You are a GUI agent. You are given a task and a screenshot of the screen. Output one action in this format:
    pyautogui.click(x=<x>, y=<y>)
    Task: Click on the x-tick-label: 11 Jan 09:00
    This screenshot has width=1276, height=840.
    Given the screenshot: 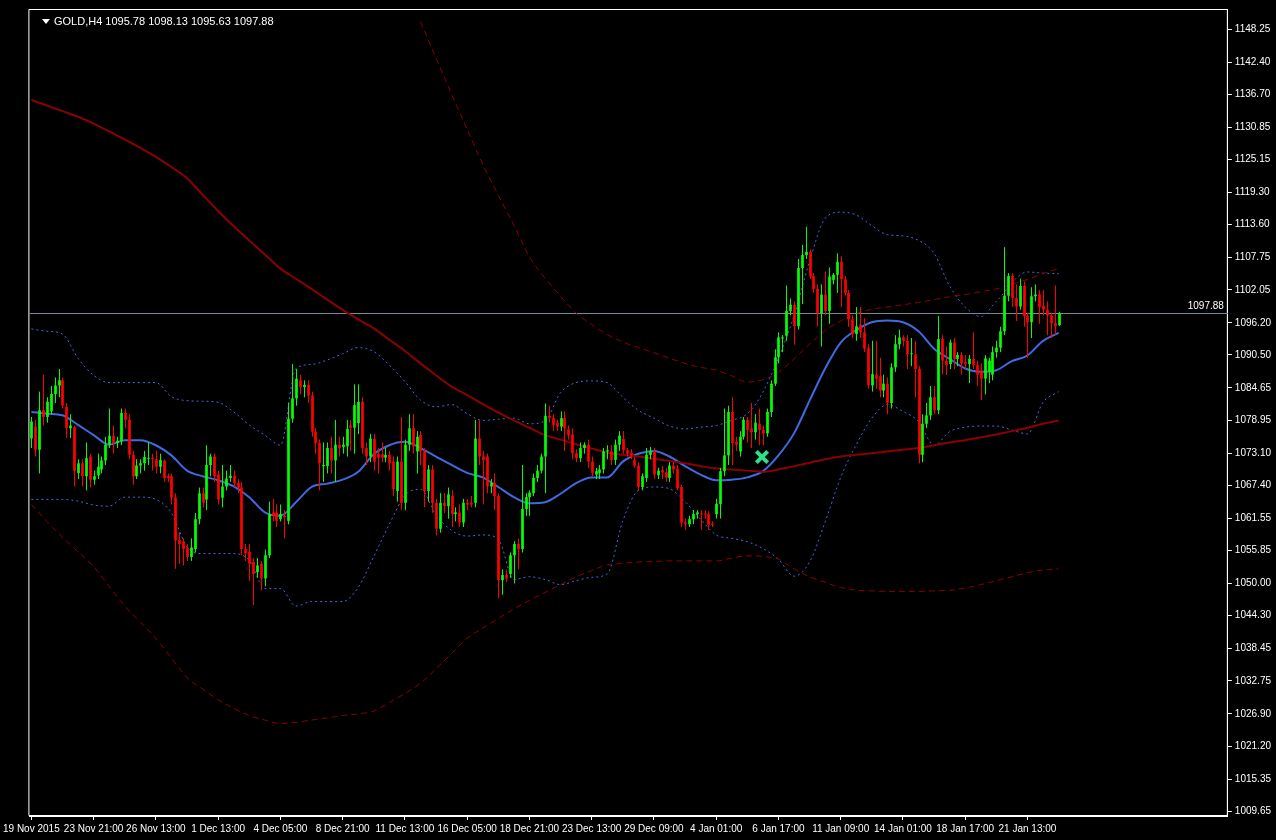 What is the action you would take?
    pyautogui.click(x=841, y=828)
    